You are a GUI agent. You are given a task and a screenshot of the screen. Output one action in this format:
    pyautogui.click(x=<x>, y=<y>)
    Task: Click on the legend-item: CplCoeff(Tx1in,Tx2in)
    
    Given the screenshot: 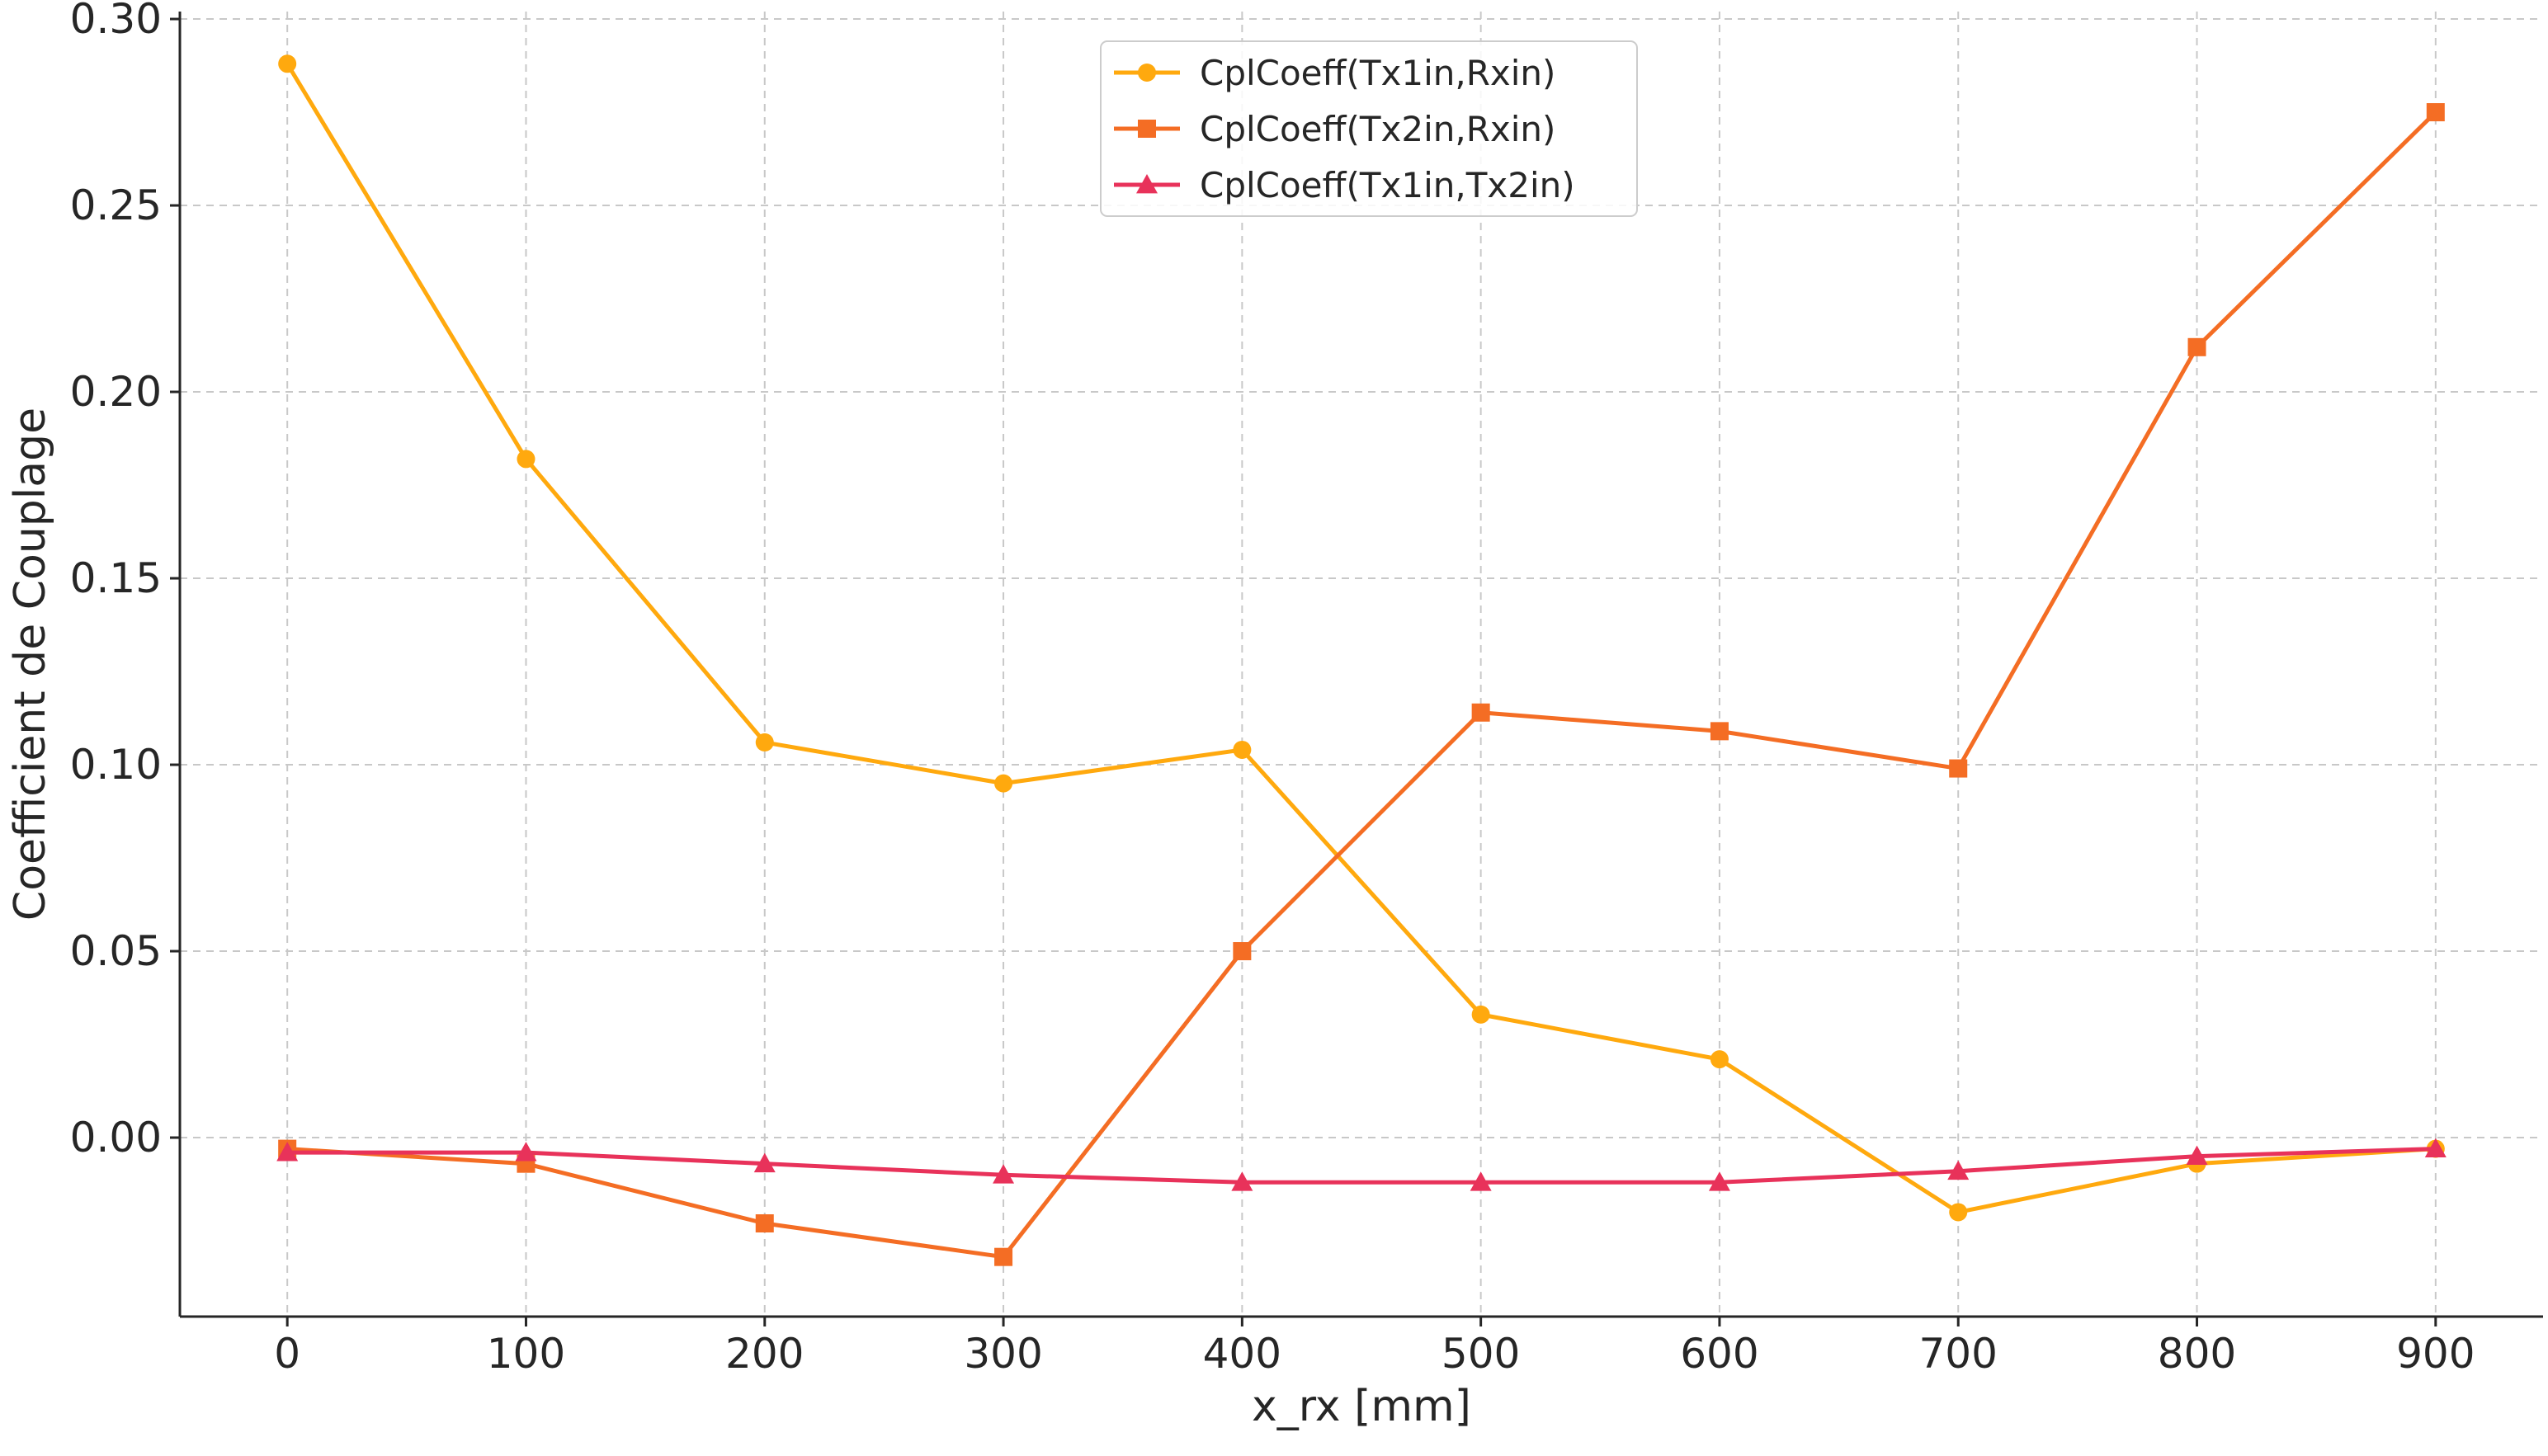 What is the action you would take?
    pyautogui.click(x=1344, y=185)
    